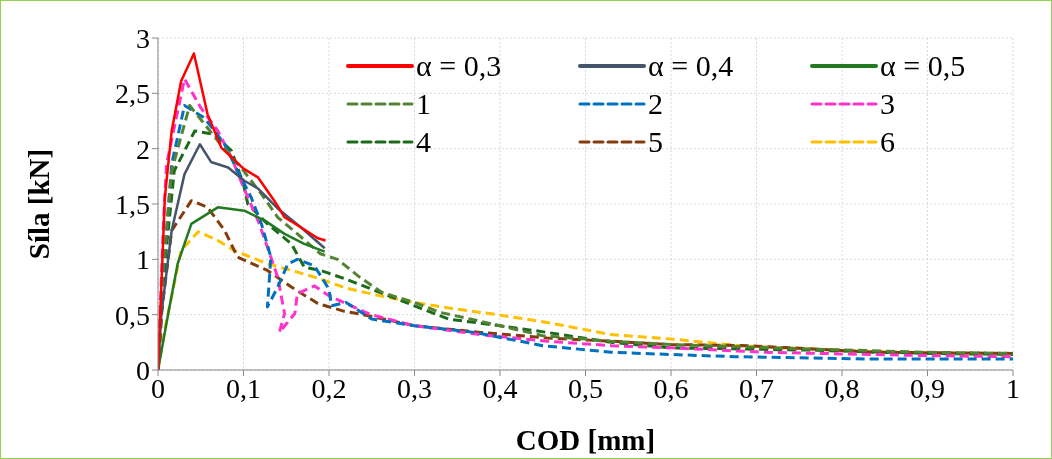 The image size is (1052, 459). What do you see at coordinates (655, 142) in the screenshot?
I see `legend-label: 5` at bounding box center [655, 142].